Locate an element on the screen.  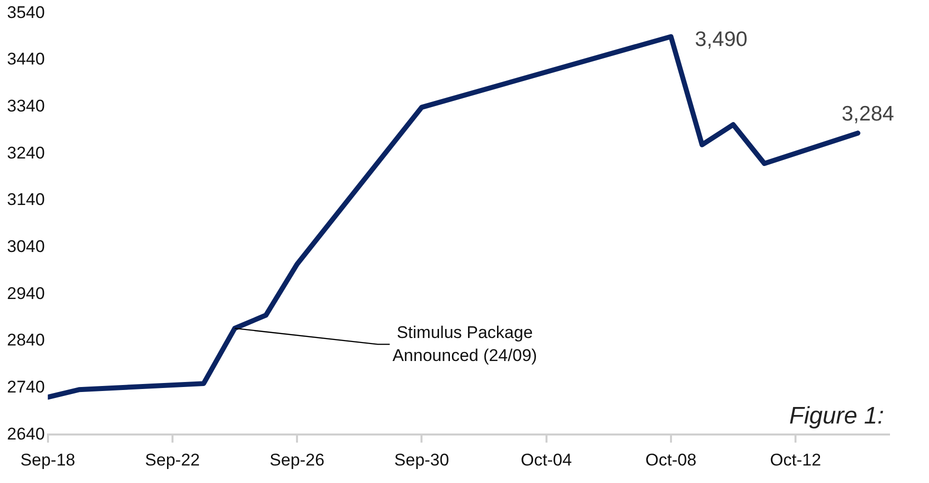
y-tick-label: 2840 is located at coordinates (25, 340).